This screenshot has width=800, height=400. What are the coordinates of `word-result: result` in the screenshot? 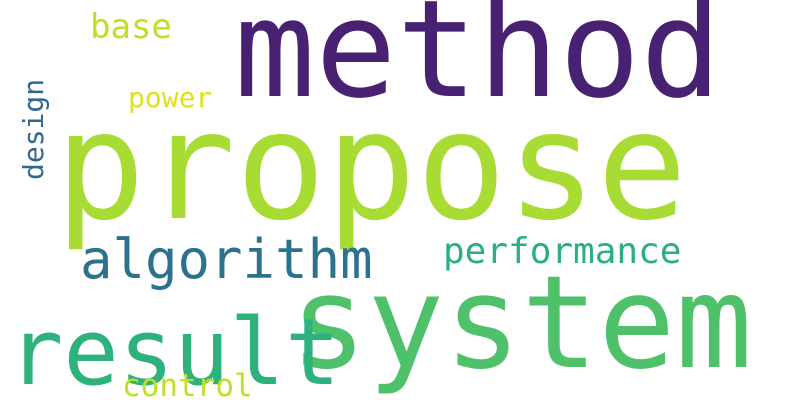 It's located at (174, 349).